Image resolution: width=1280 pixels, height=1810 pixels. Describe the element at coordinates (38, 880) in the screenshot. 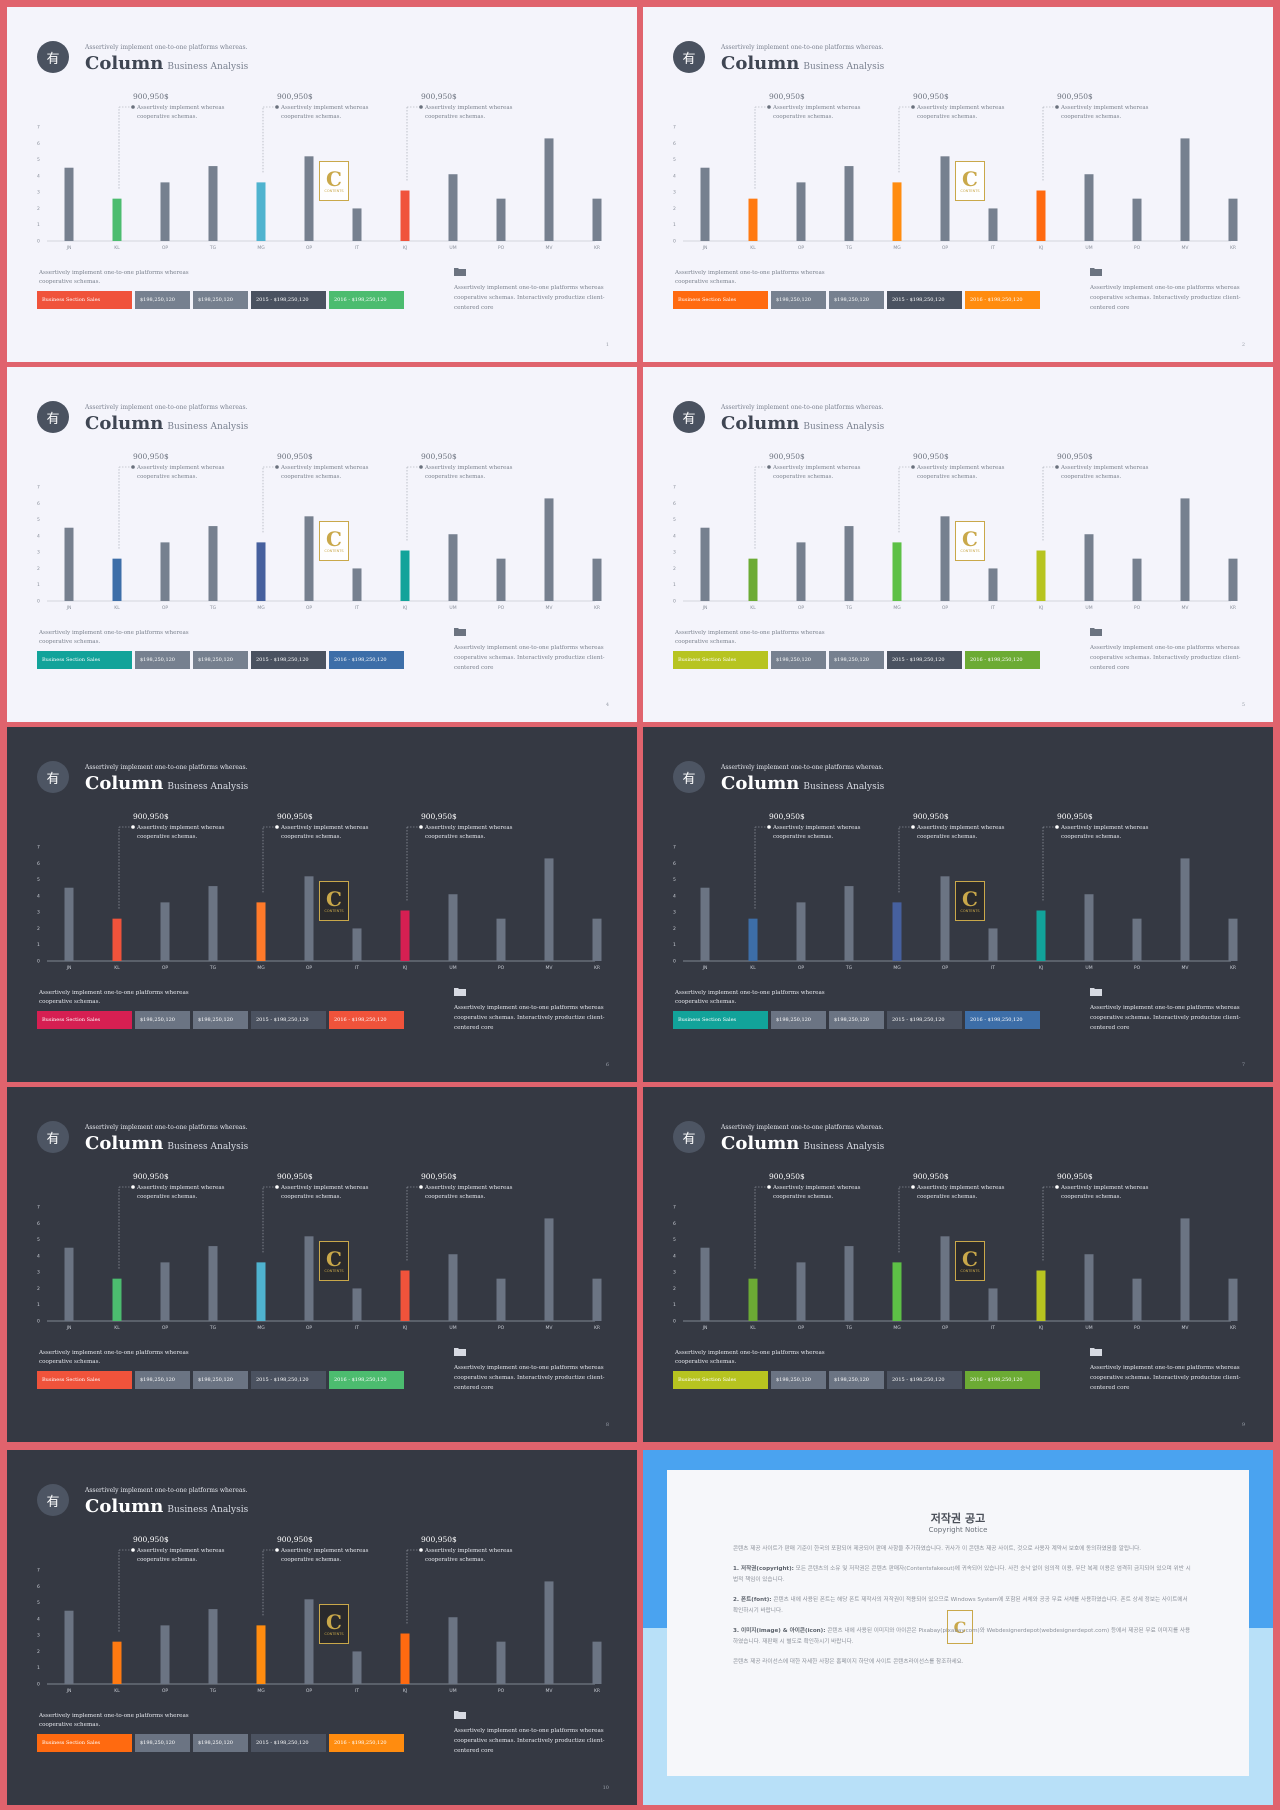

I see `y-tick-label: 5` at that location.